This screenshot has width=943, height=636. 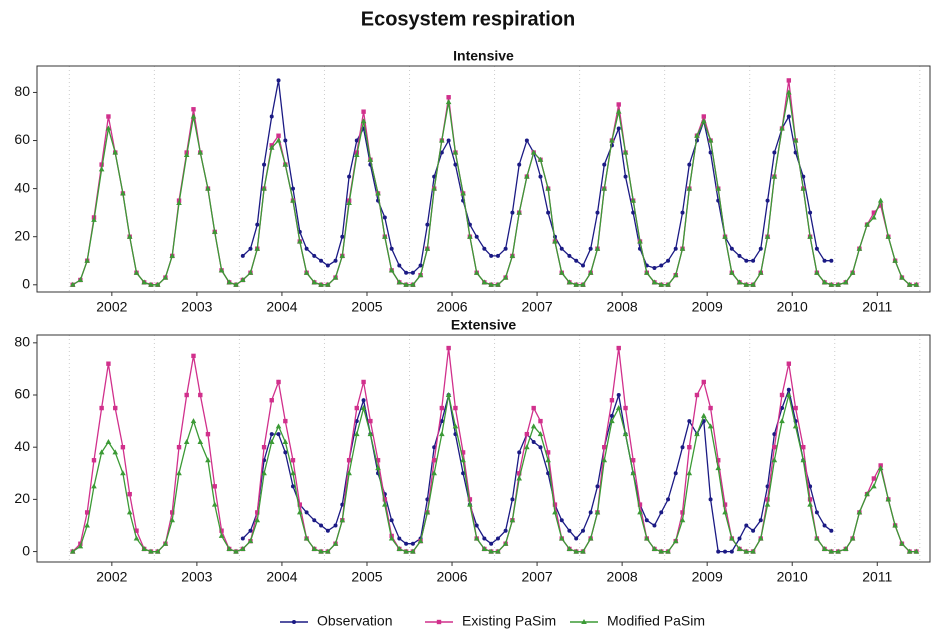 I want to click on y-tick-label: 20, so click(x=22, y=498).